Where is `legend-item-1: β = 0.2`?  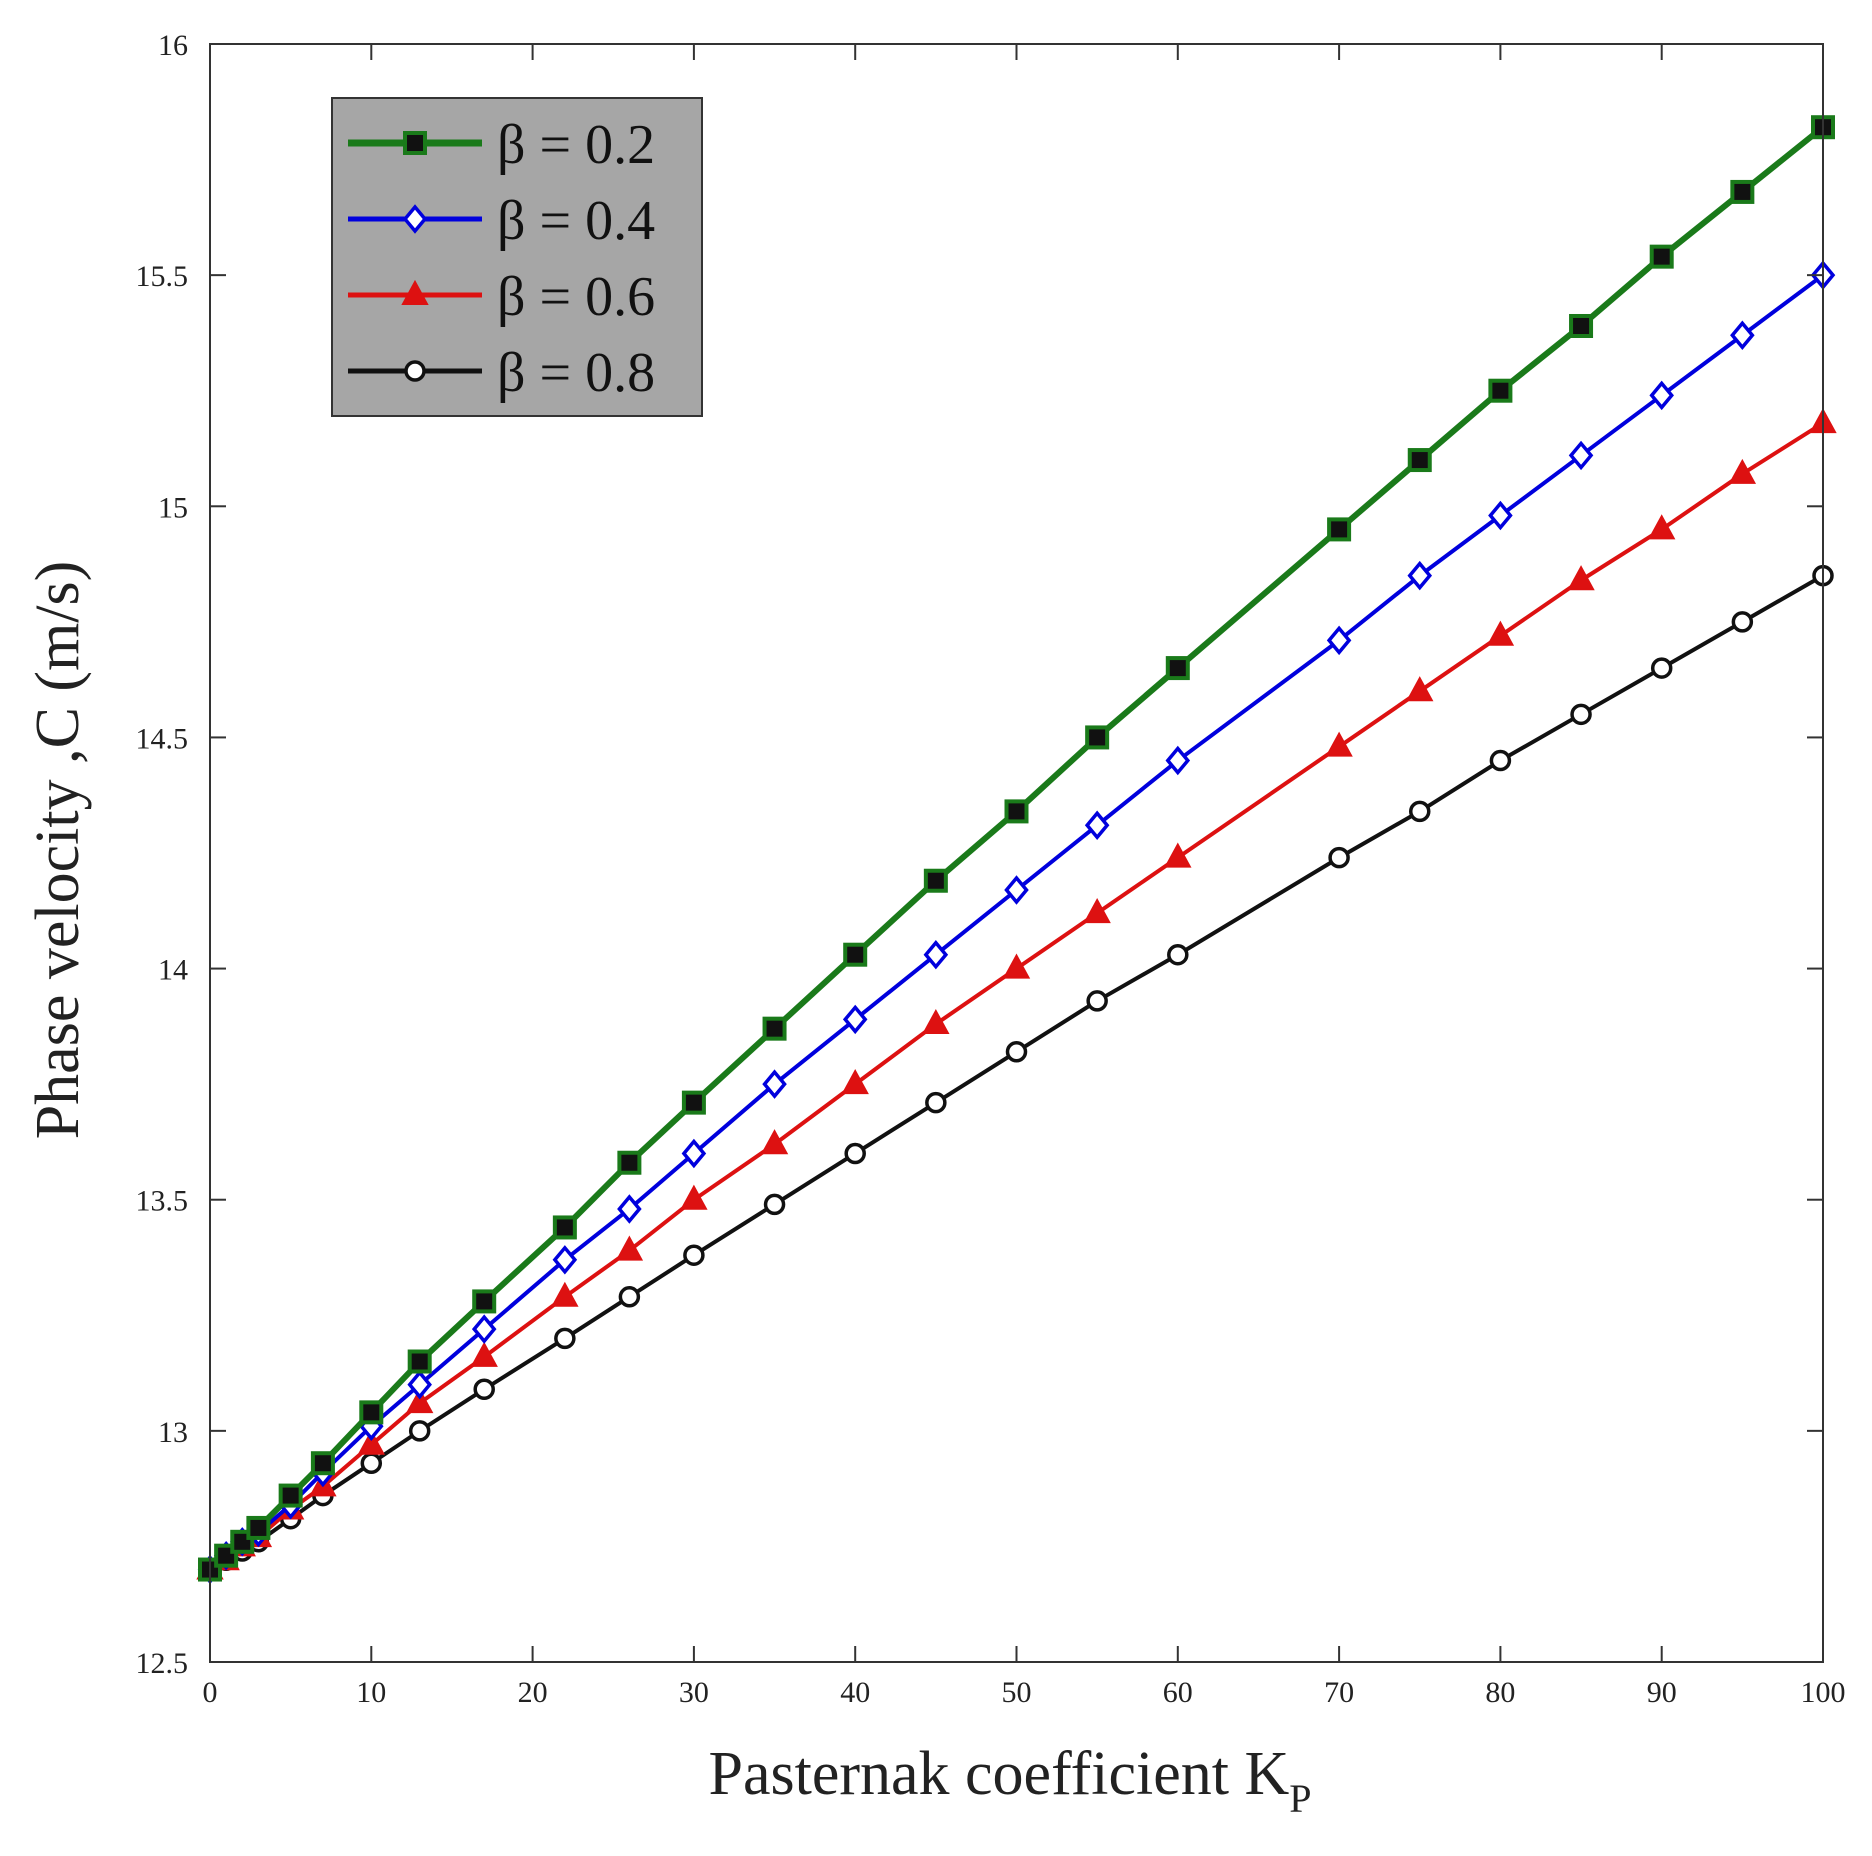
legend-item-1: β = 0.2 is located at coordinates (501, 145).